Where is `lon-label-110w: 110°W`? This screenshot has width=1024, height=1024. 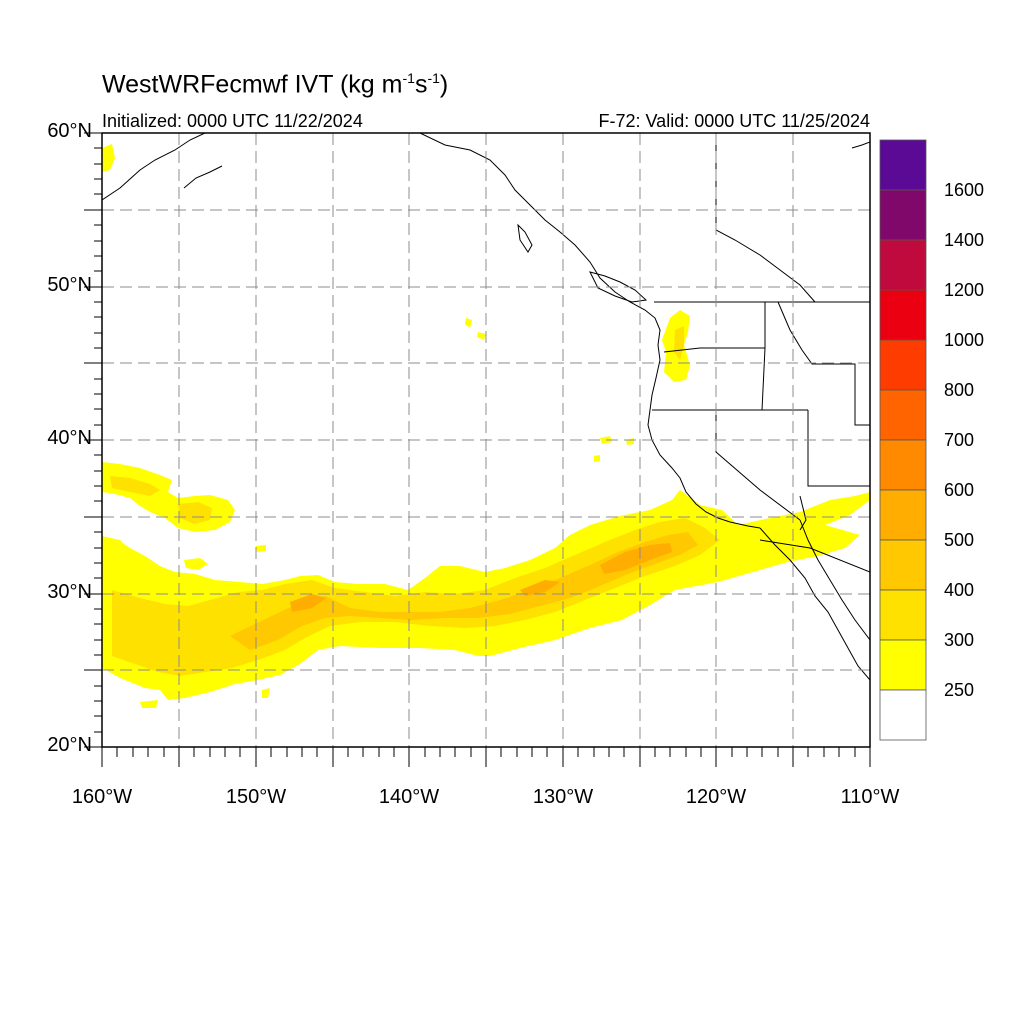 lon-label-110w: 110°W is located at coordinates (870, 797).